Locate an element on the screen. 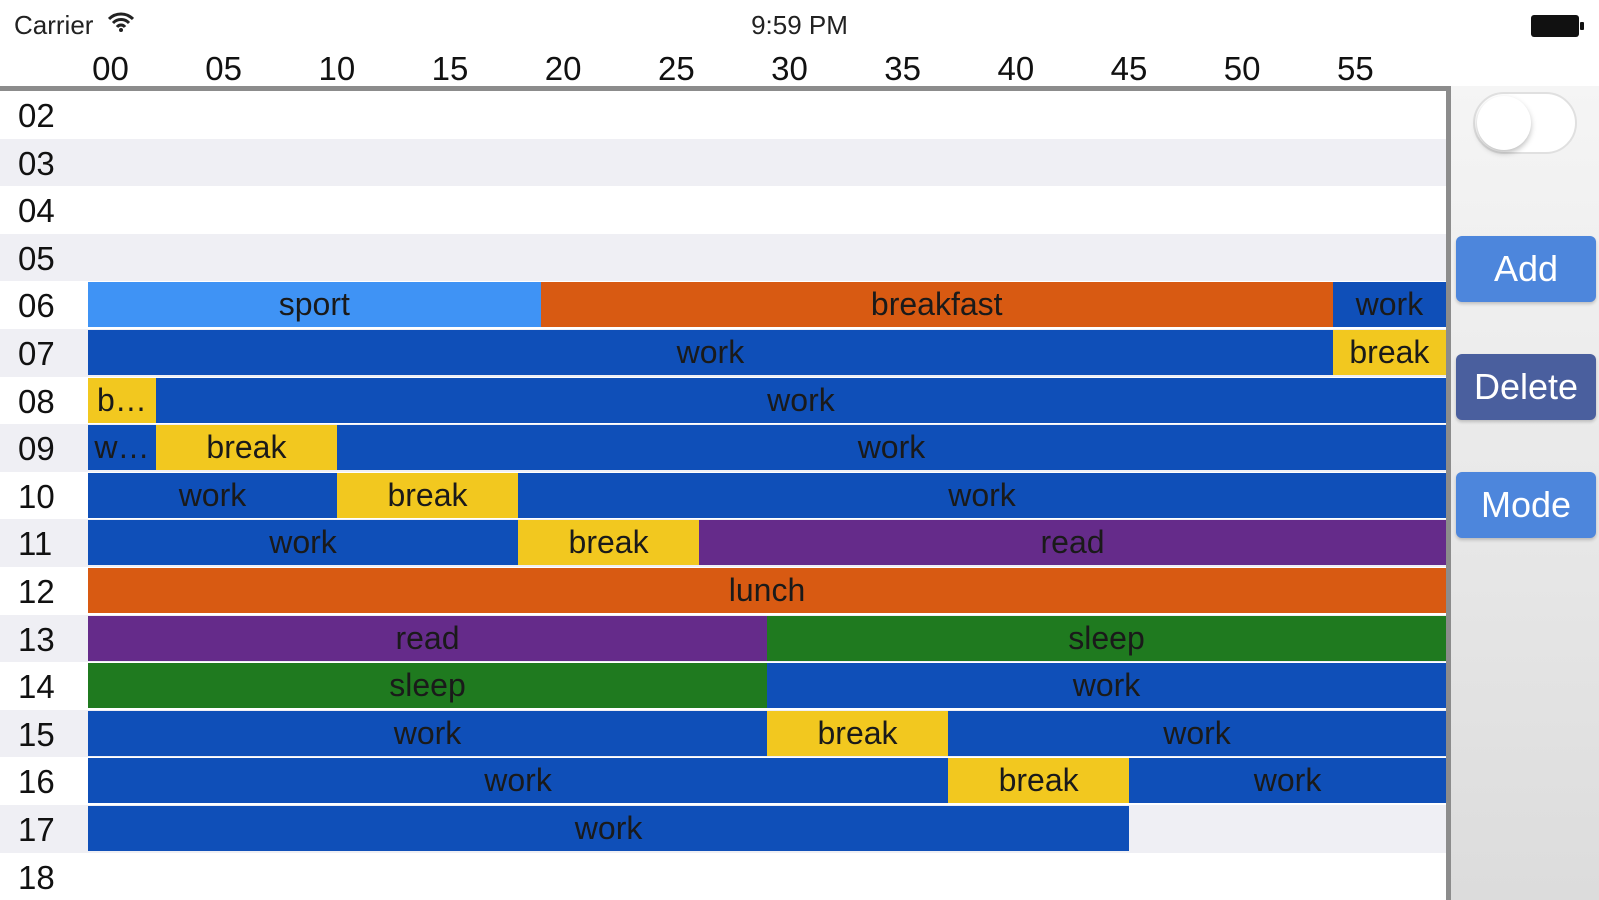 Image resolution: width=1599 pixels, height=900 pixels. hour-row: 02 is located at coordinates (723, 115).